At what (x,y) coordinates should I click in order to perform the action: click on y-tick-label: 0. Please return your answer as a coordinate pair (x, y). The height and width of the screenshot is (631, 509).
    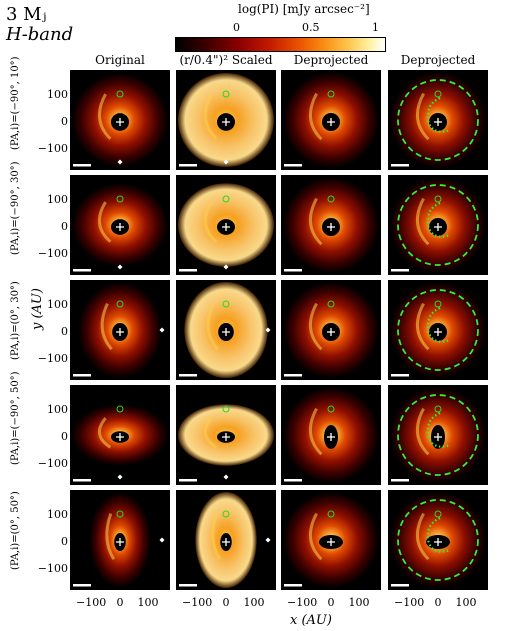
    Looking at the image, I should click on (64, 436).